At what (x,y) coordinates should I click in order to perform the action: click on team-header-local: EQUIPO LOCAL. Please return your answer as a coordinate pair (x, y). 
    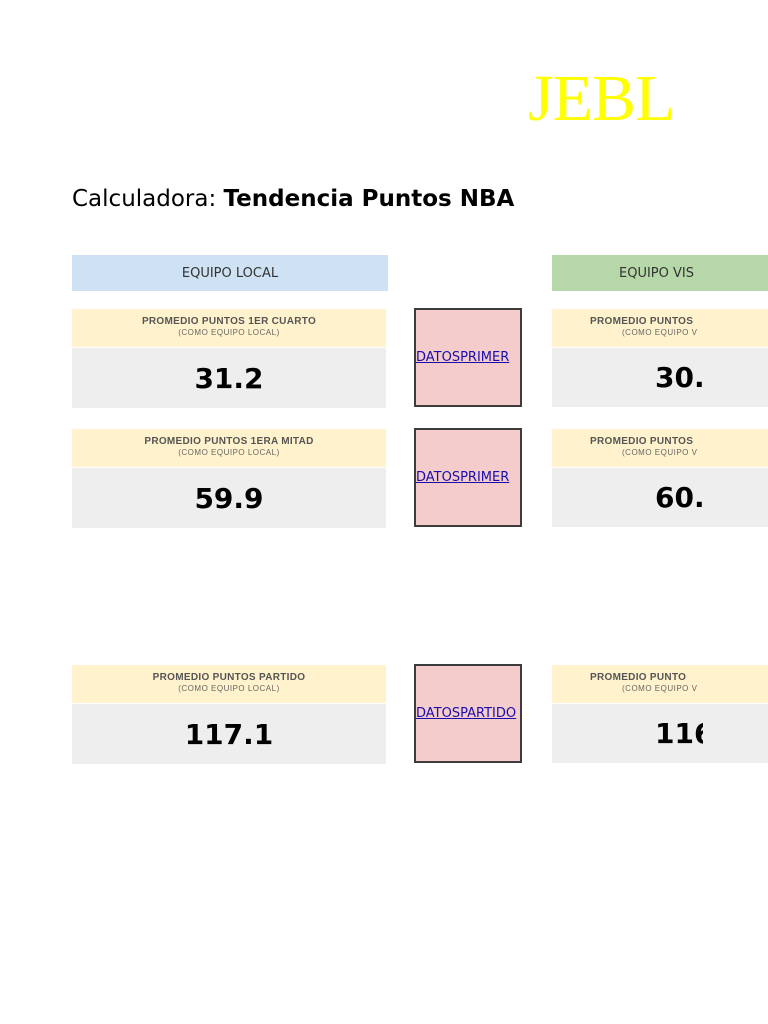
    Looking at the image, I should click on (230, 273).